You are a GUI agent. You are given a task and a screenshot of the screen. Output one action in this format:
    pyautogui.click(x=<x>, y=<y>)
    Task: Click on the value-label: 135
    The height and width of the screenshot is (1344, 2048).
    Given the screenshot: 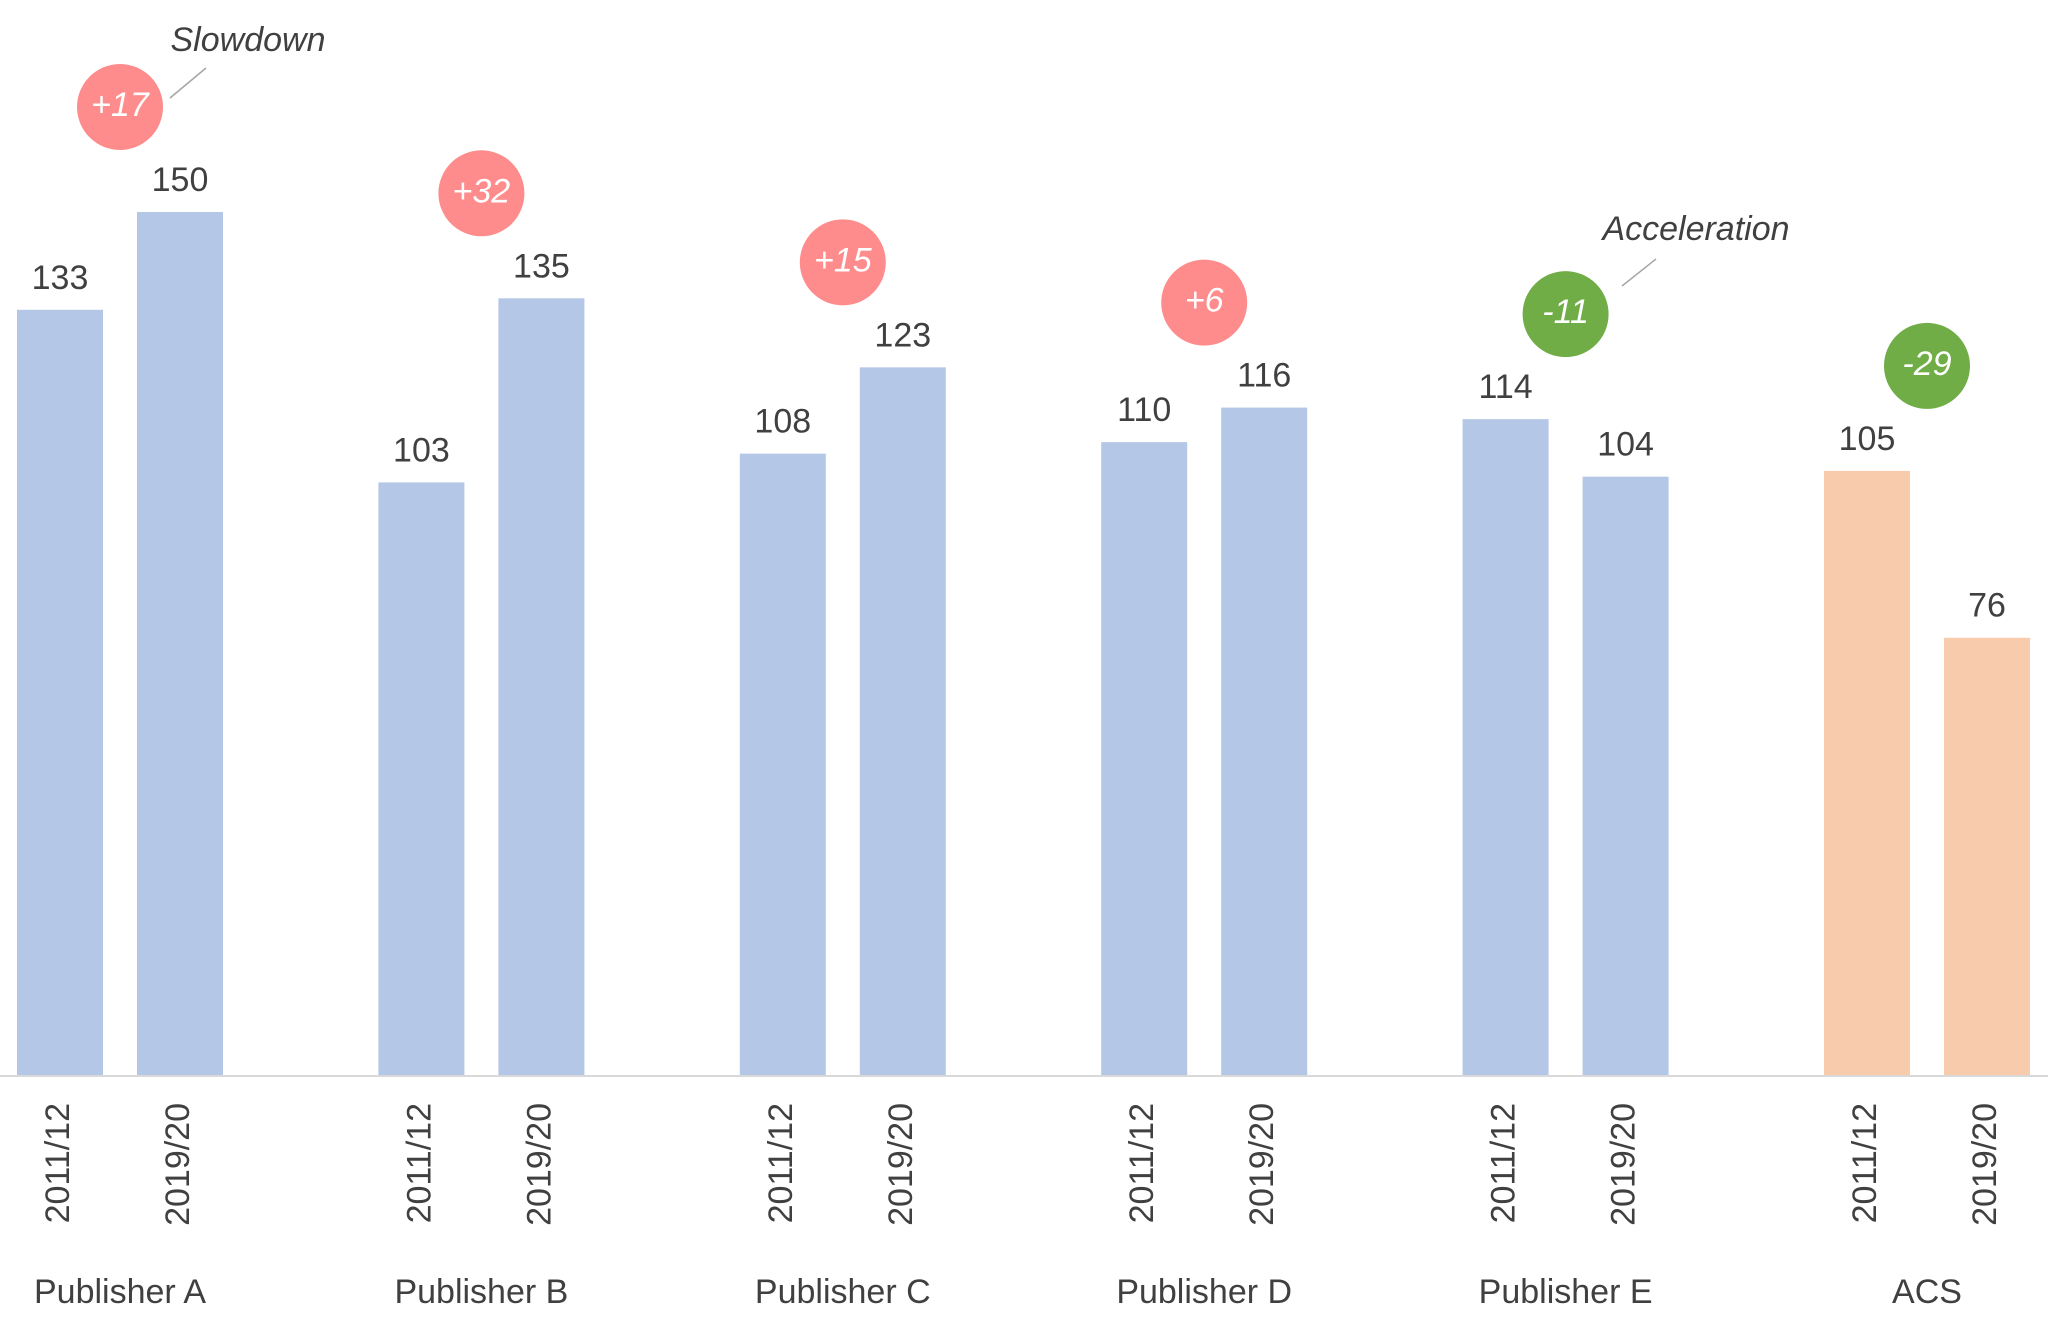 What is the action you would take?
    pyautogui.click(x=541, y=266)
    